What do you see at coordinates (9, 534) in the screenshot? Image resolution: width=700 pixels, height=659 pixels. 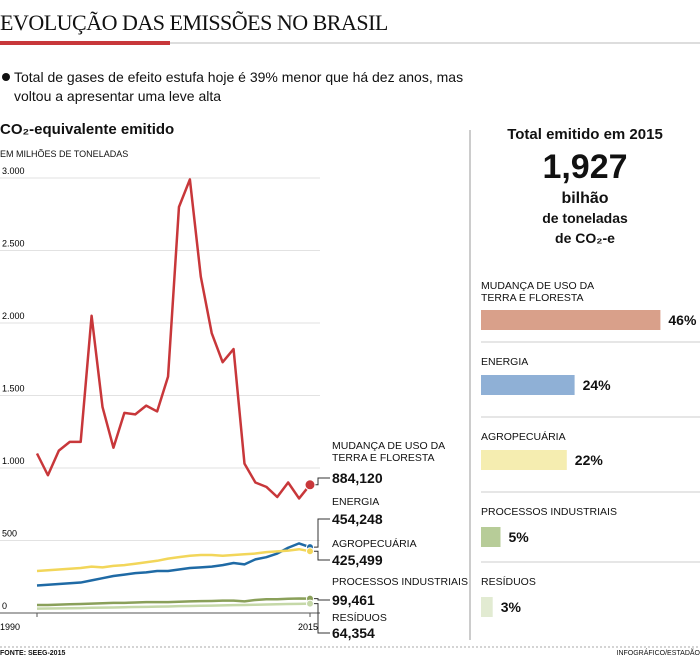 I see `y-tick-label: 500` at bounding box center [9, 534].